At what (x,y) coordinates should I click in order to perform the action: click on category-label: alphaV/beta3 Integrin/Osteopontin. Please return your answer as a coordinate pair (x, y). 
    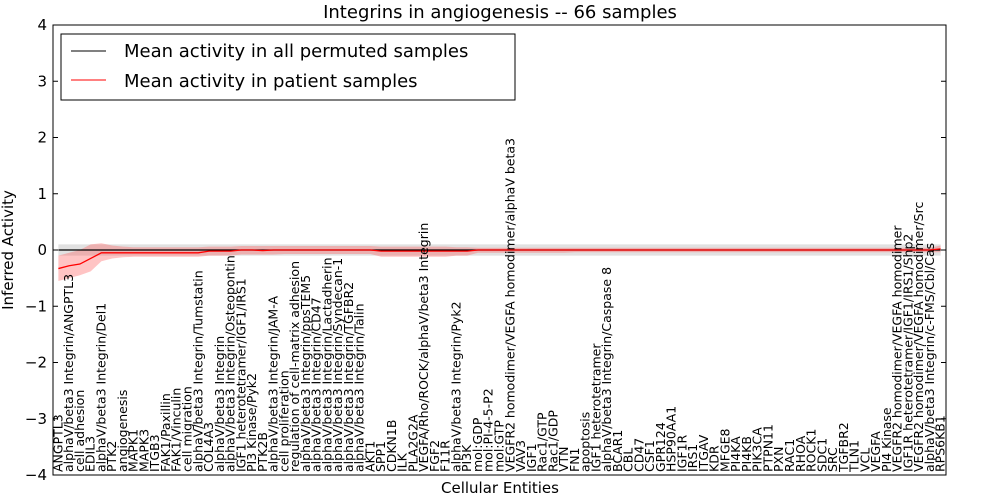
    Looking at the image, I should click on (230, 363).